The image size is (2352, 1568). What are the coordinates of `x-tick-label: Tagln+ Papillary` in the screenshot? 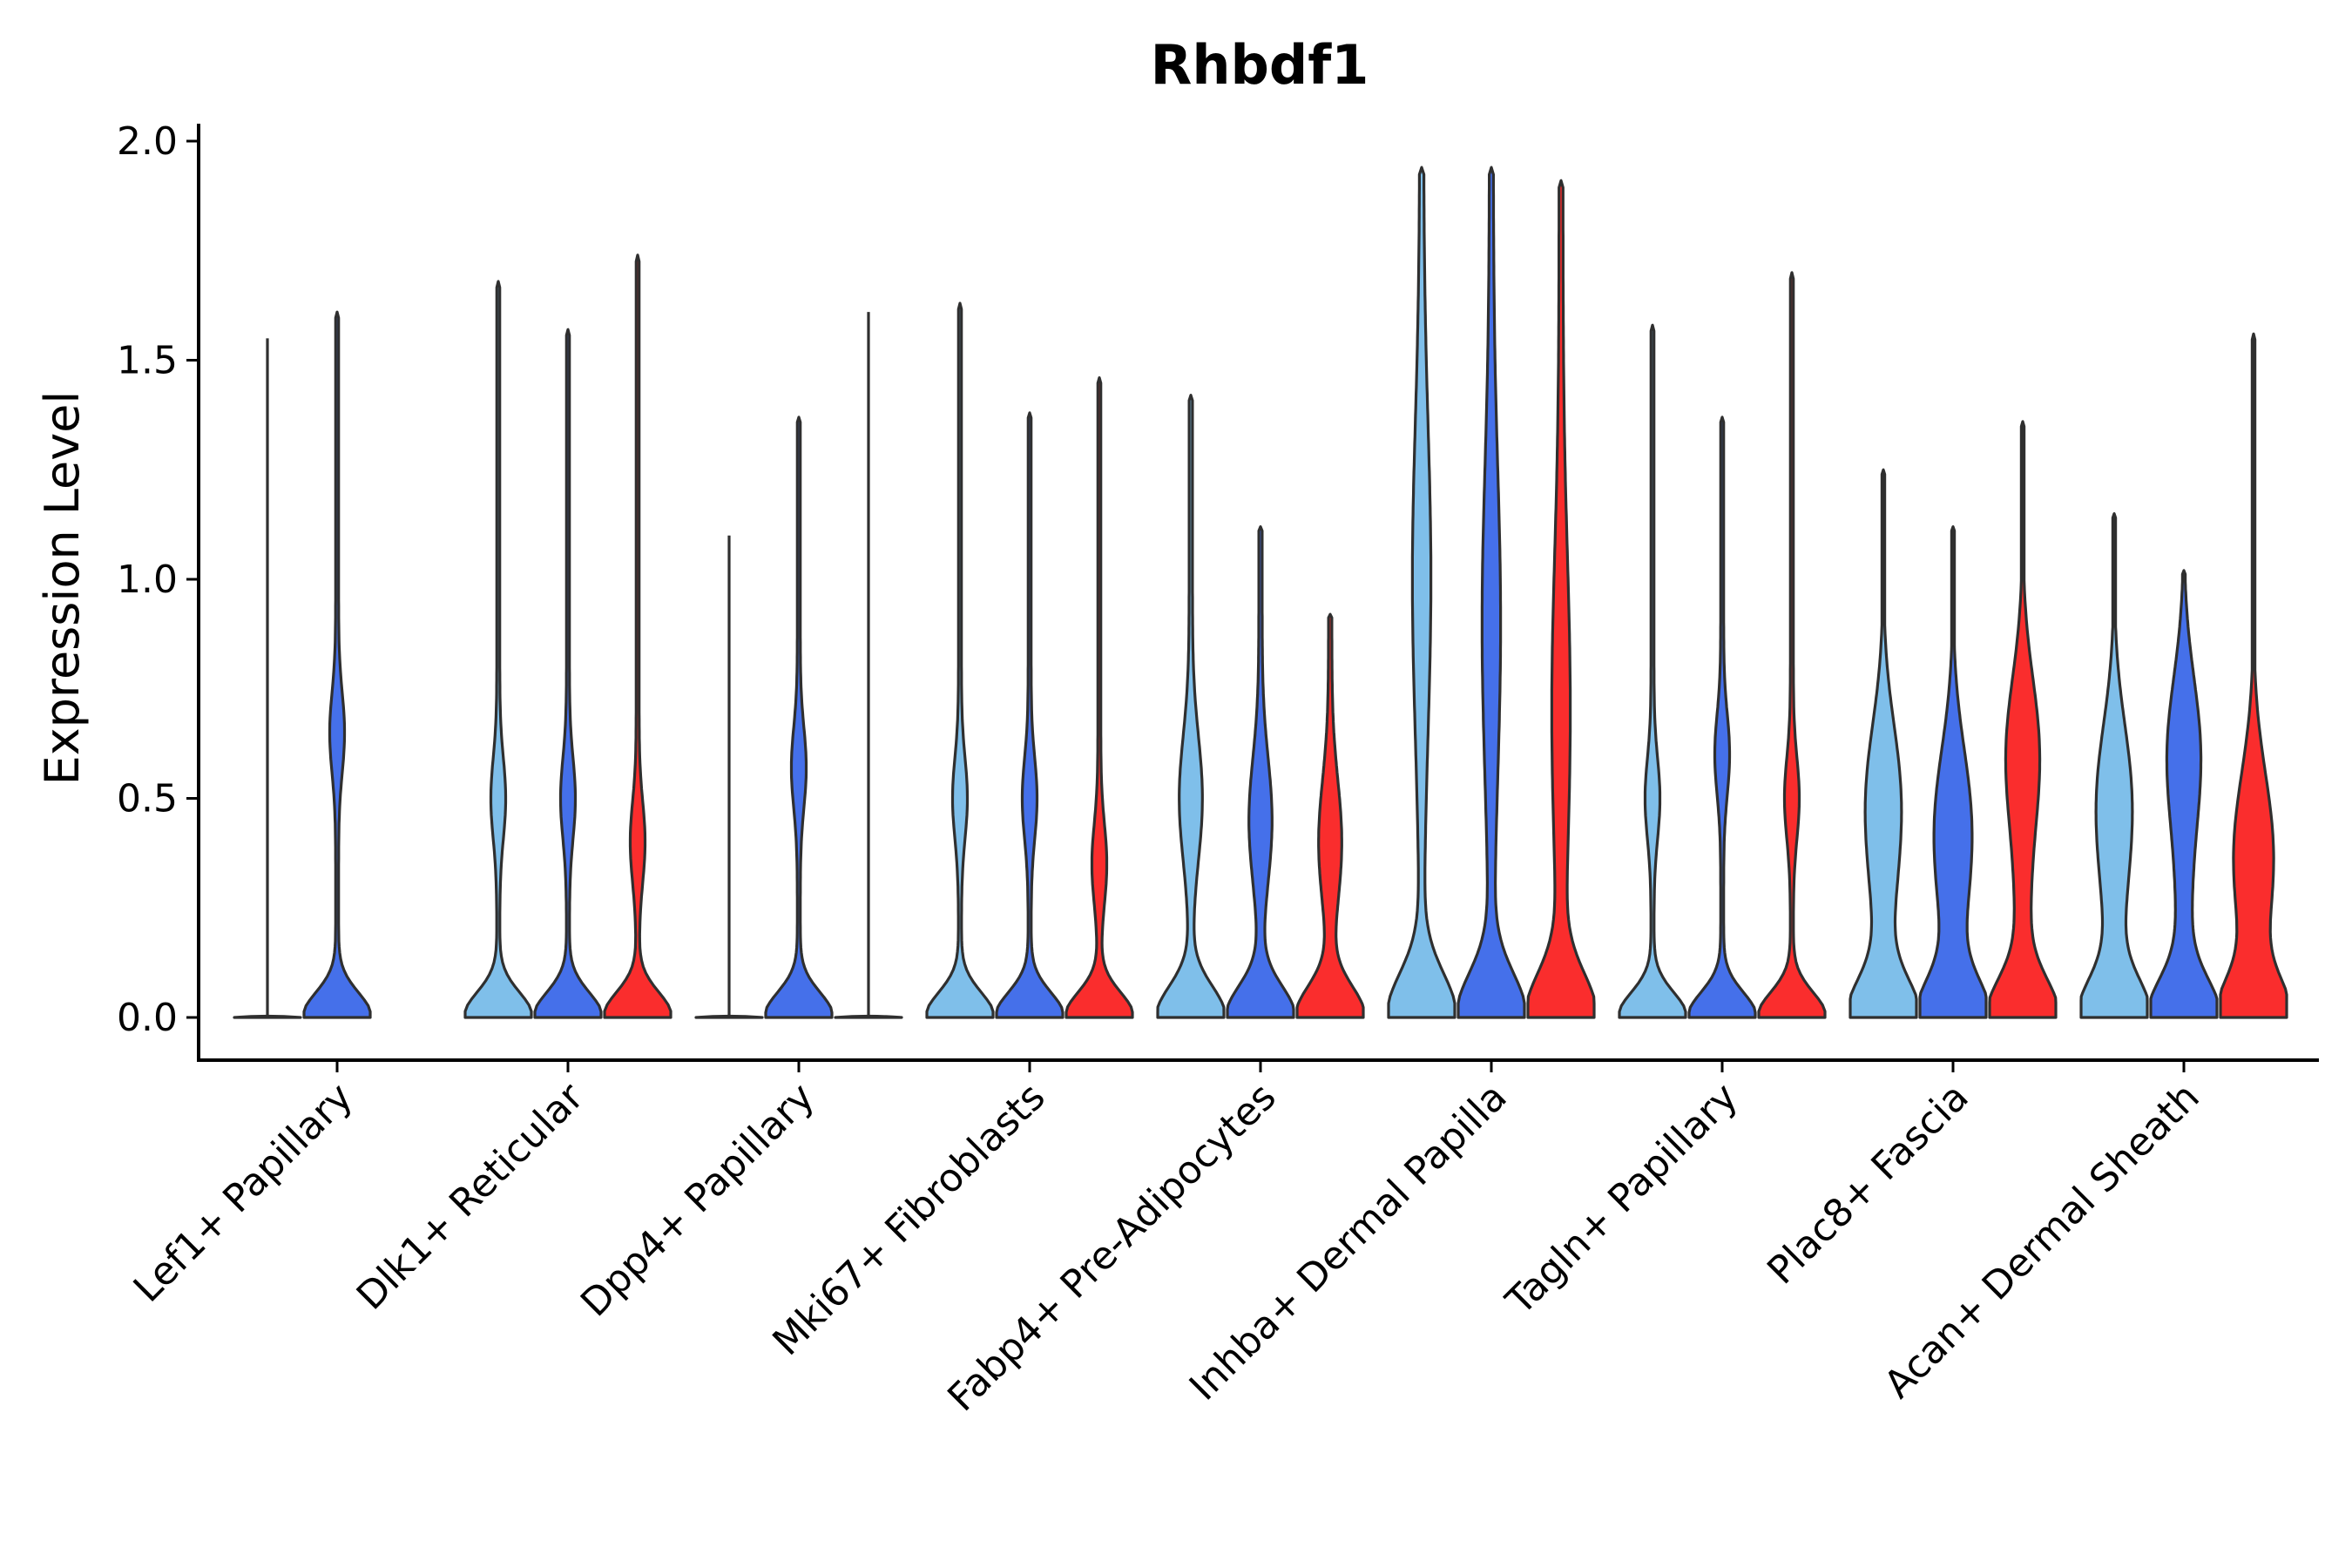 It's located at (1622, 1199).